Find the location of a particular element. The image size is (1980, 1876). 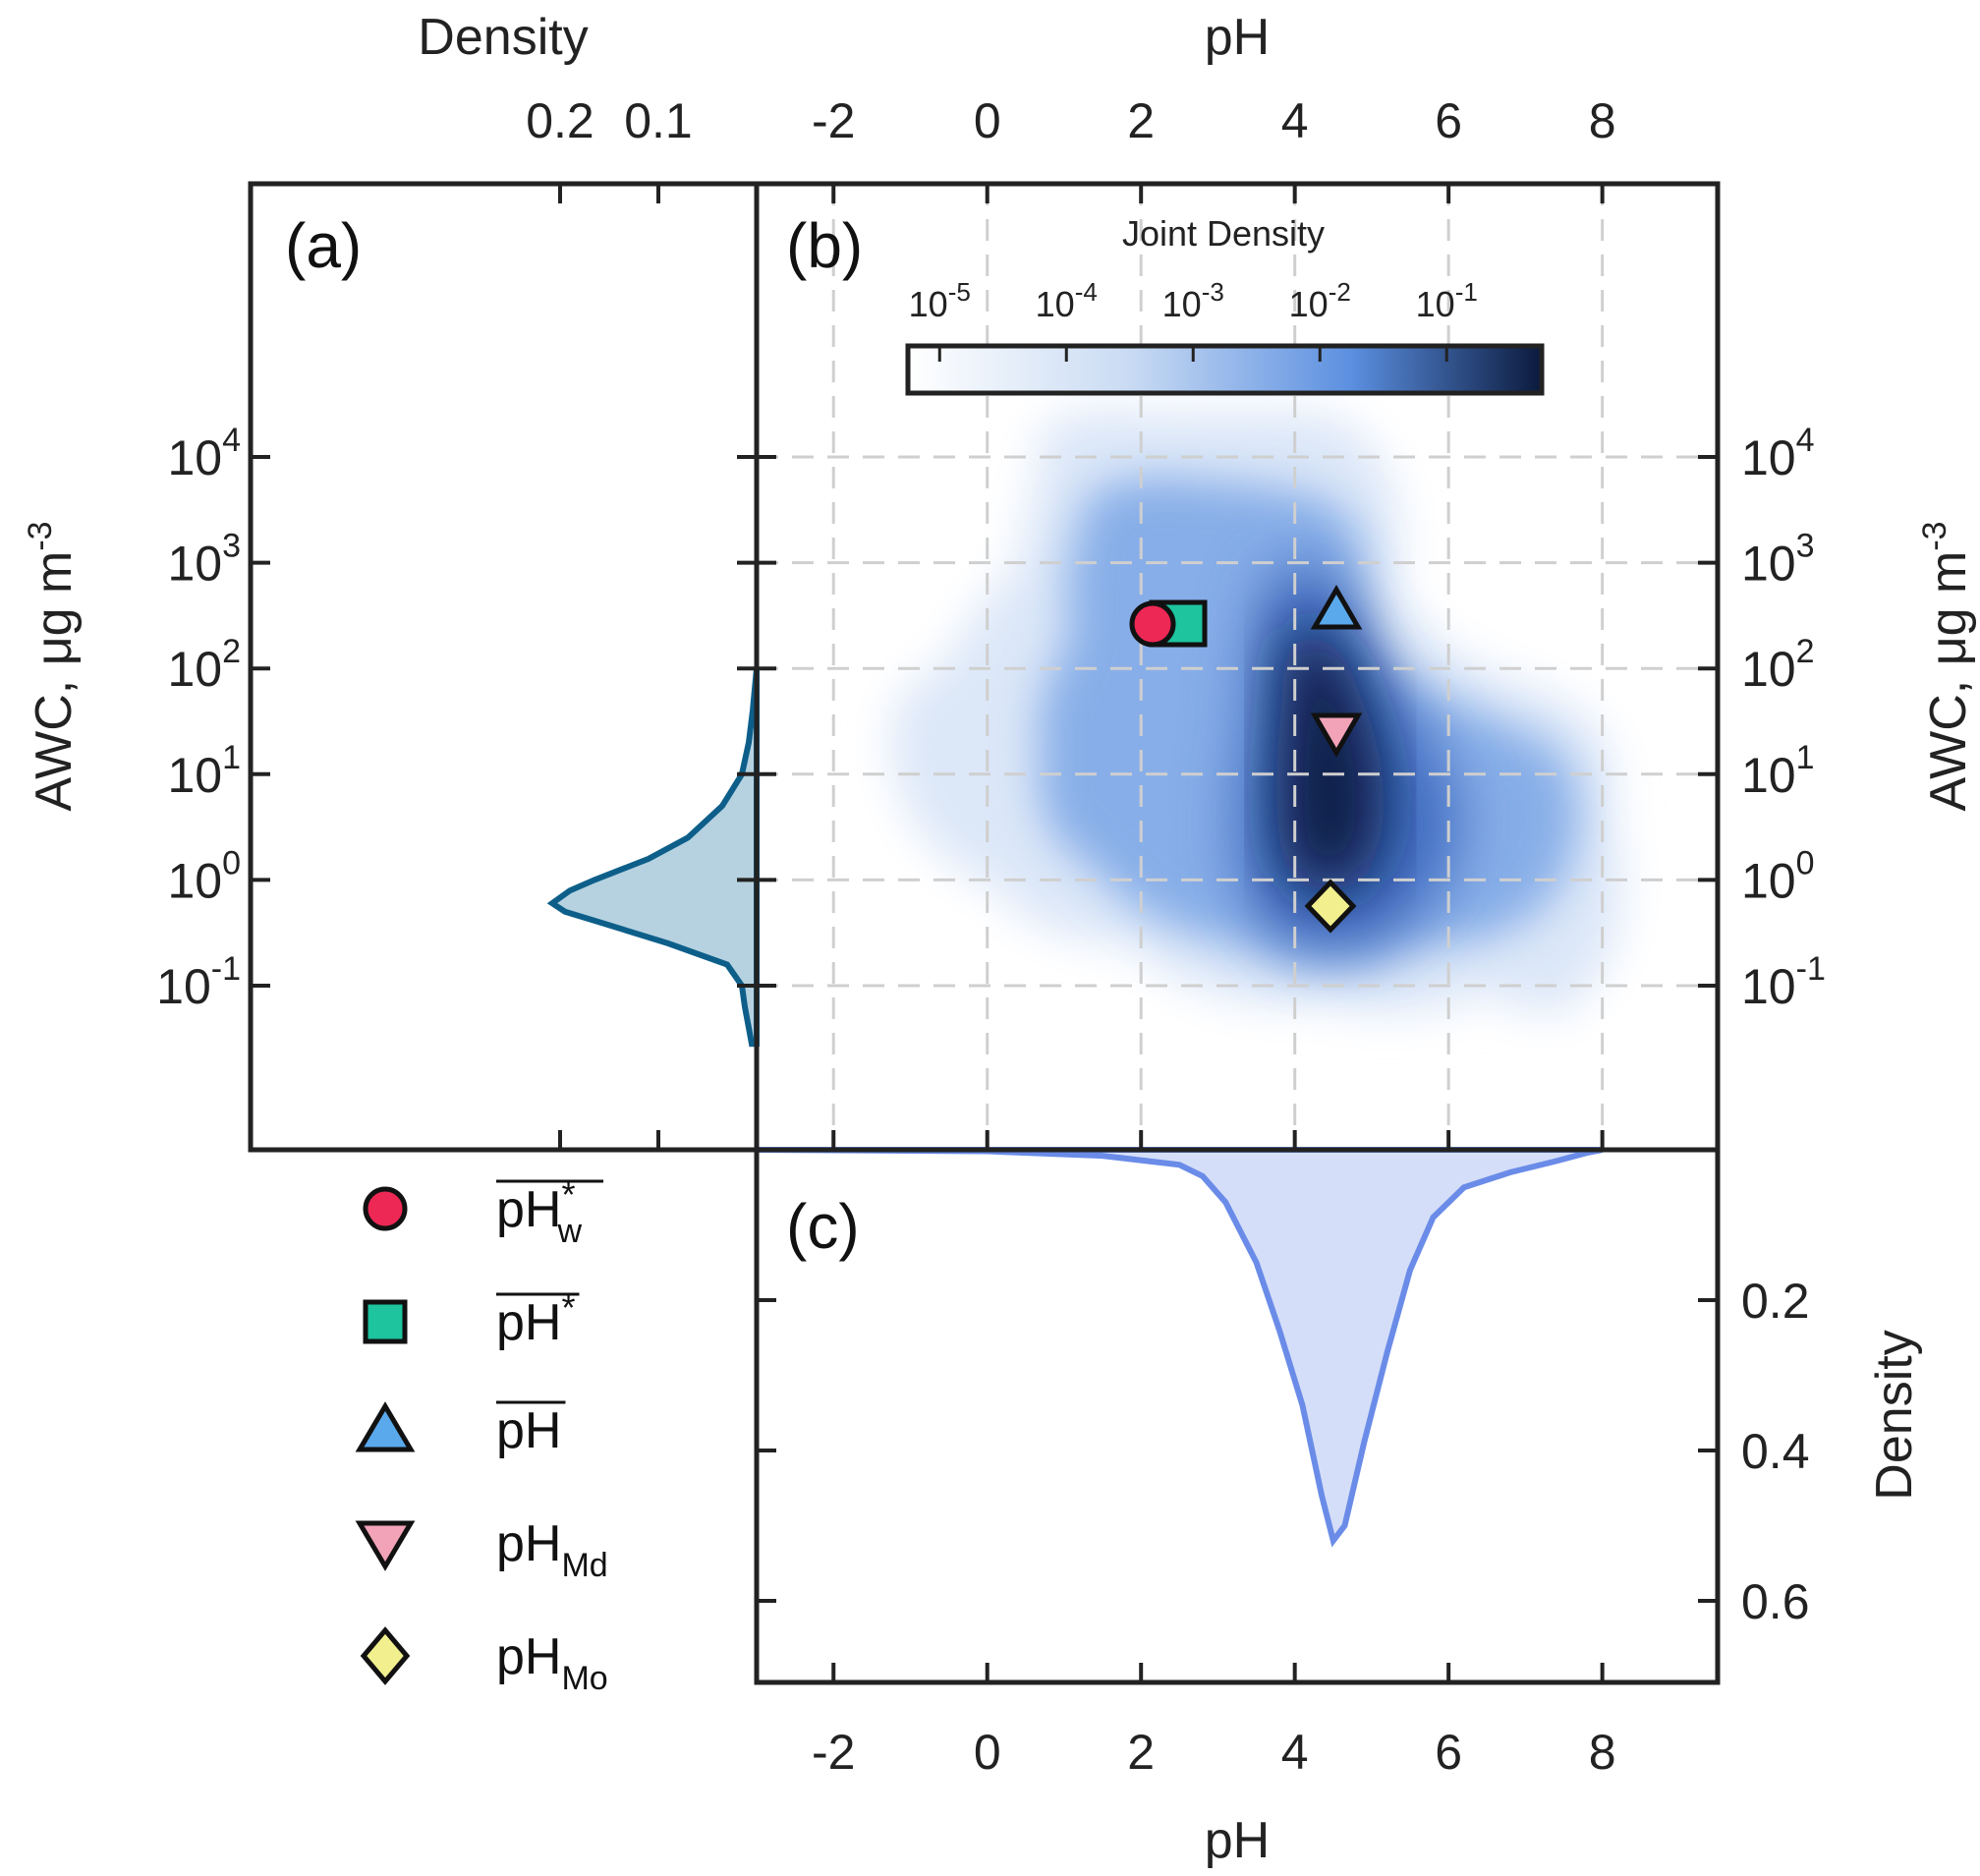

tick-label-awc-right: 10⁴ is located at coordinates (1778, 453).